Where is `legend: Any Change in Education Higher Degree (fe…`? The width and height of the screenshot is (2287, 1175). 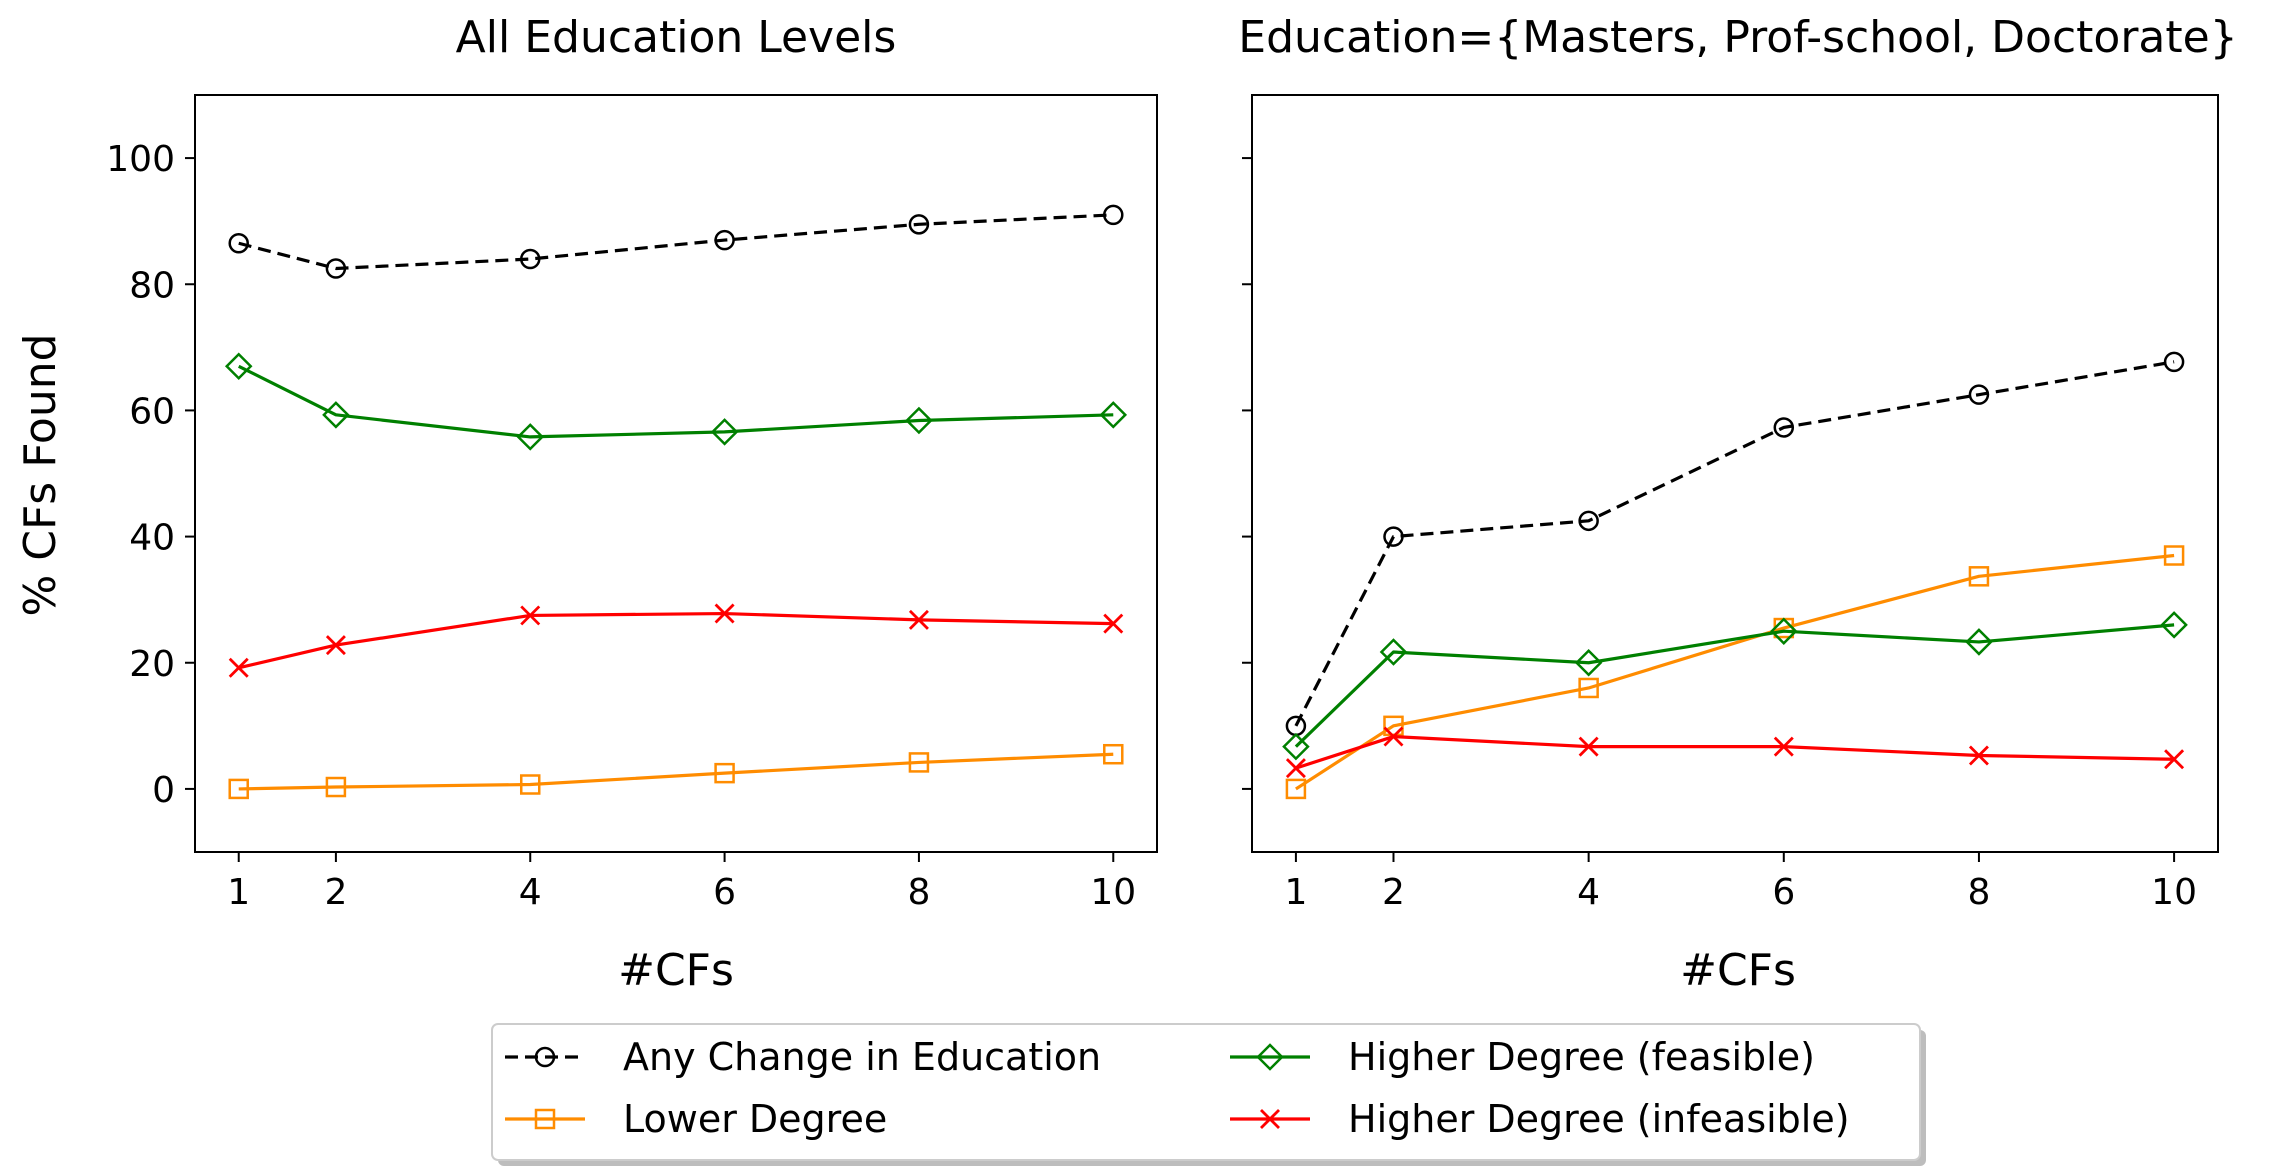
legend: Any Change in Education Higher Degree (fe… is located at coordinates (1208, 1094).